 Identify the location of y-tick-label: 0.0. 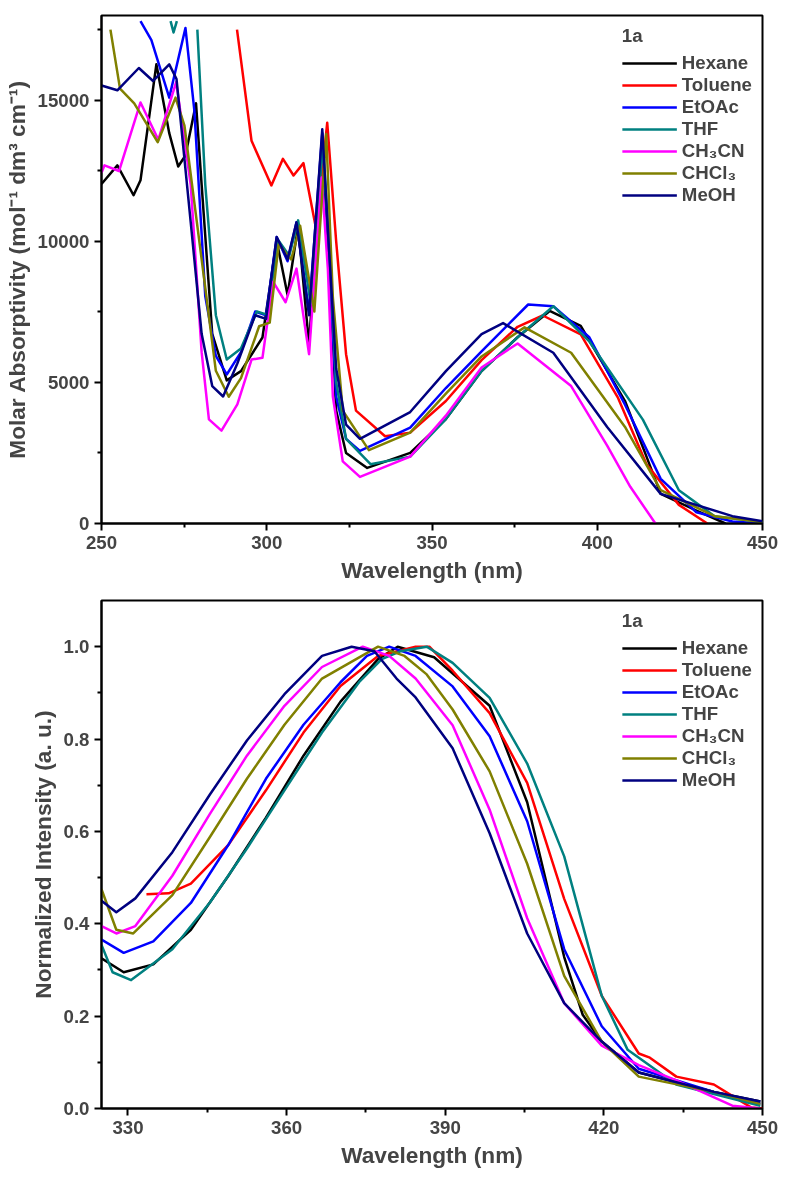
(76, 1108).